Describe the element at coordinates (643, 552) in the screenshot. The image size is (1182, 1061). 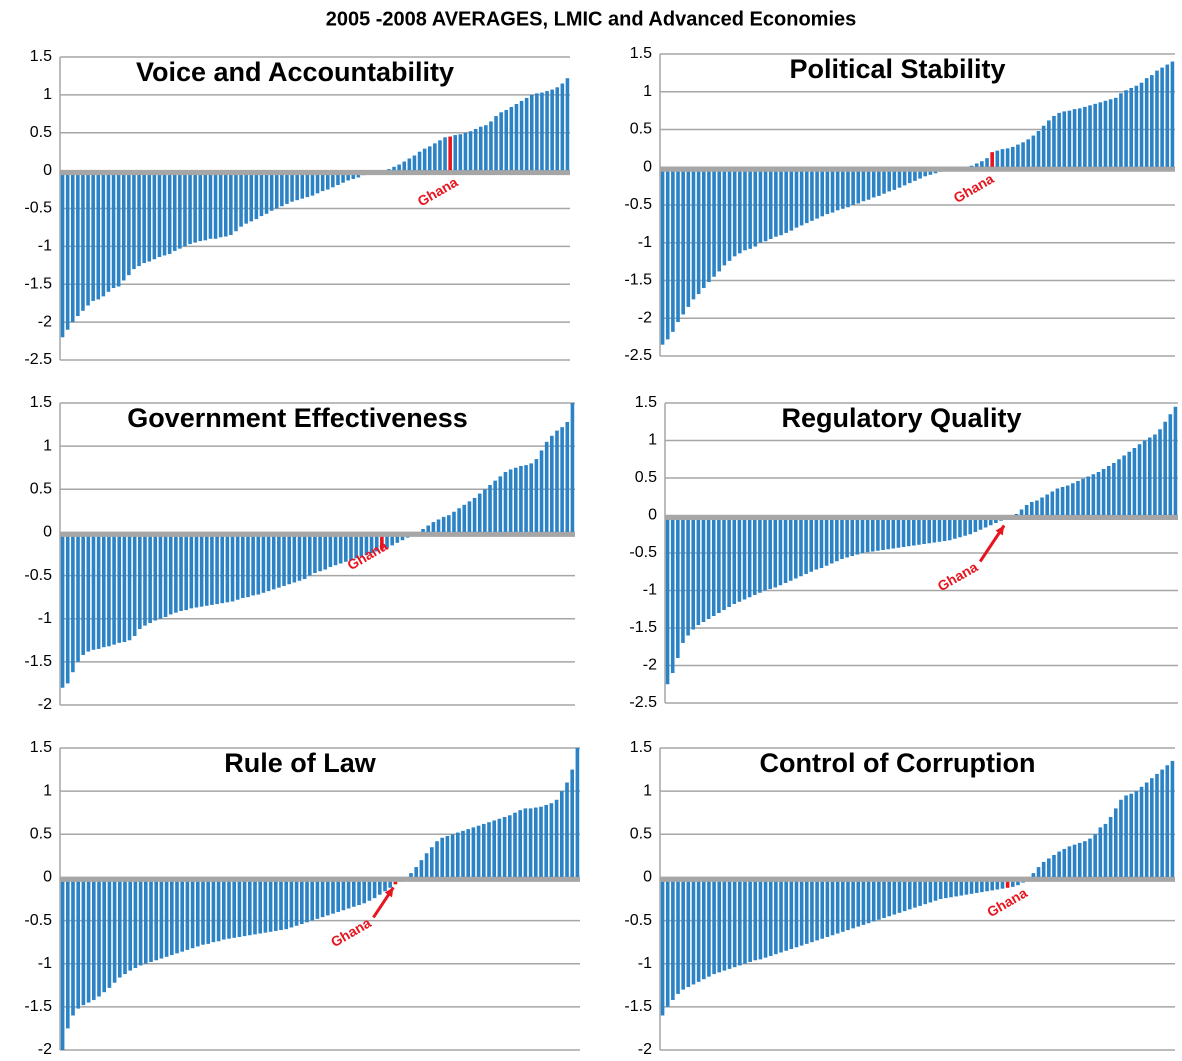
I see `y-tick-label: -0.5` at that location.